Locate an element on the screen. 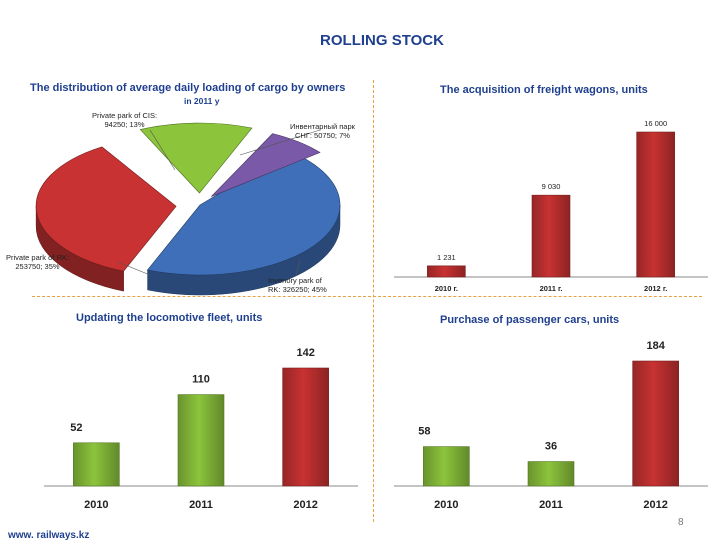  pie-slice-blue is located at coordinates (244, 223).